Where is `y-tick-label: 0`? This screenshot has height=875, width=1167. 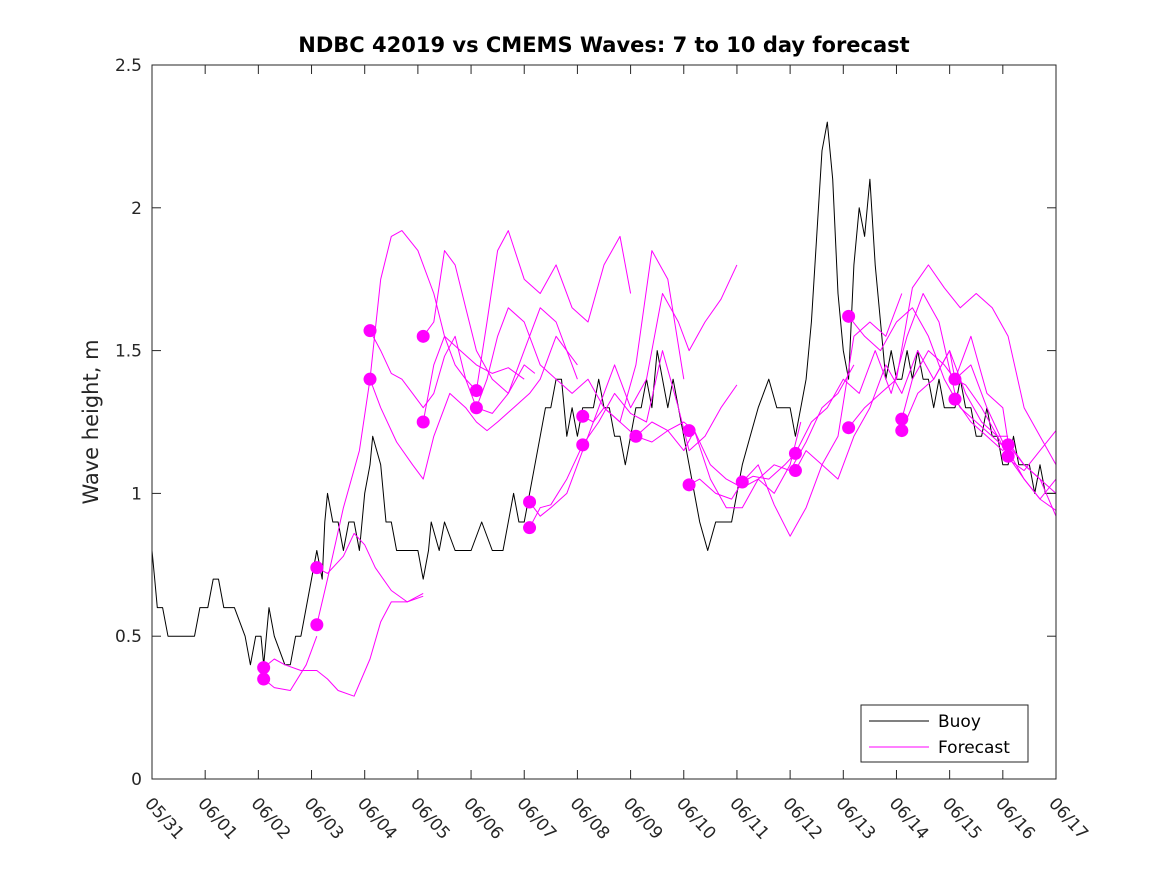 y-tick-label: 0 is located at coordinates (136, 780).